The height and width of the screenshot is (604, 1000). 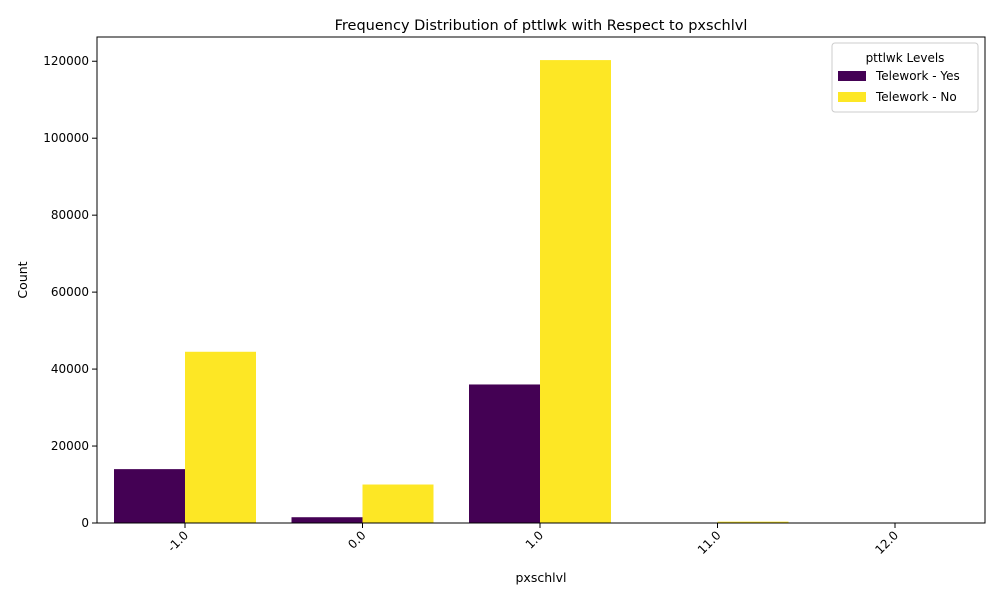 I want to click on x-tick-label: 1.0, so click(x=534, y=539).